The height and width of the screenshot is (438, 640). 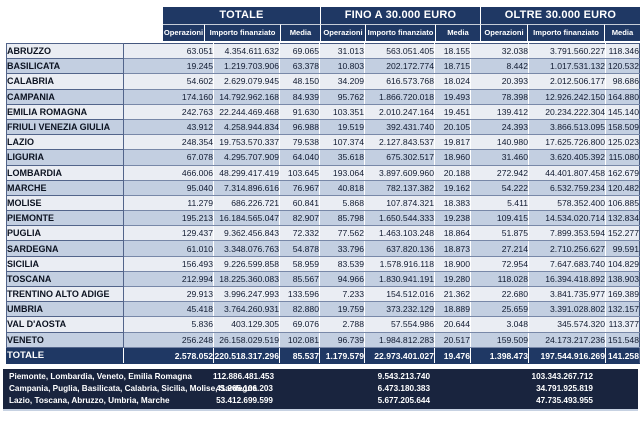 What do you see at coordinates (342, 81) in the screenshot?
I see `cell-fino30k-operazioni: 34.209` at bounding box center [342, 81].